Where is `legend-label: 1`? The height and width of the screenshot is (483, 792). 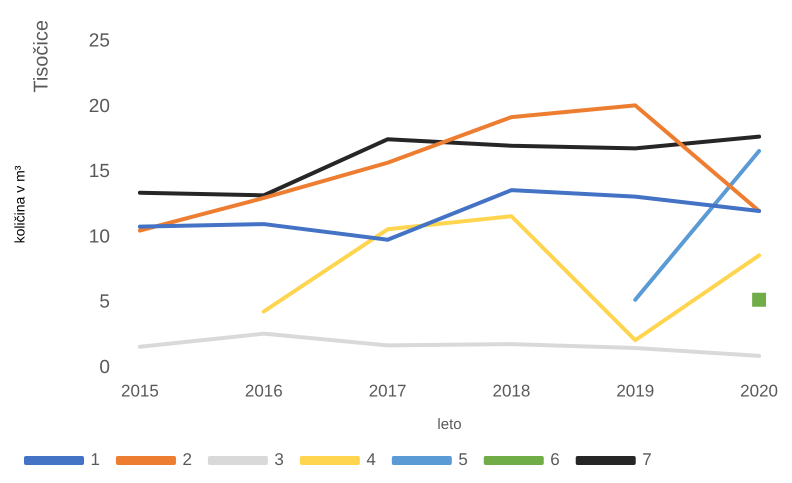
legend-label: 1 is located at coordinates (95, 460).